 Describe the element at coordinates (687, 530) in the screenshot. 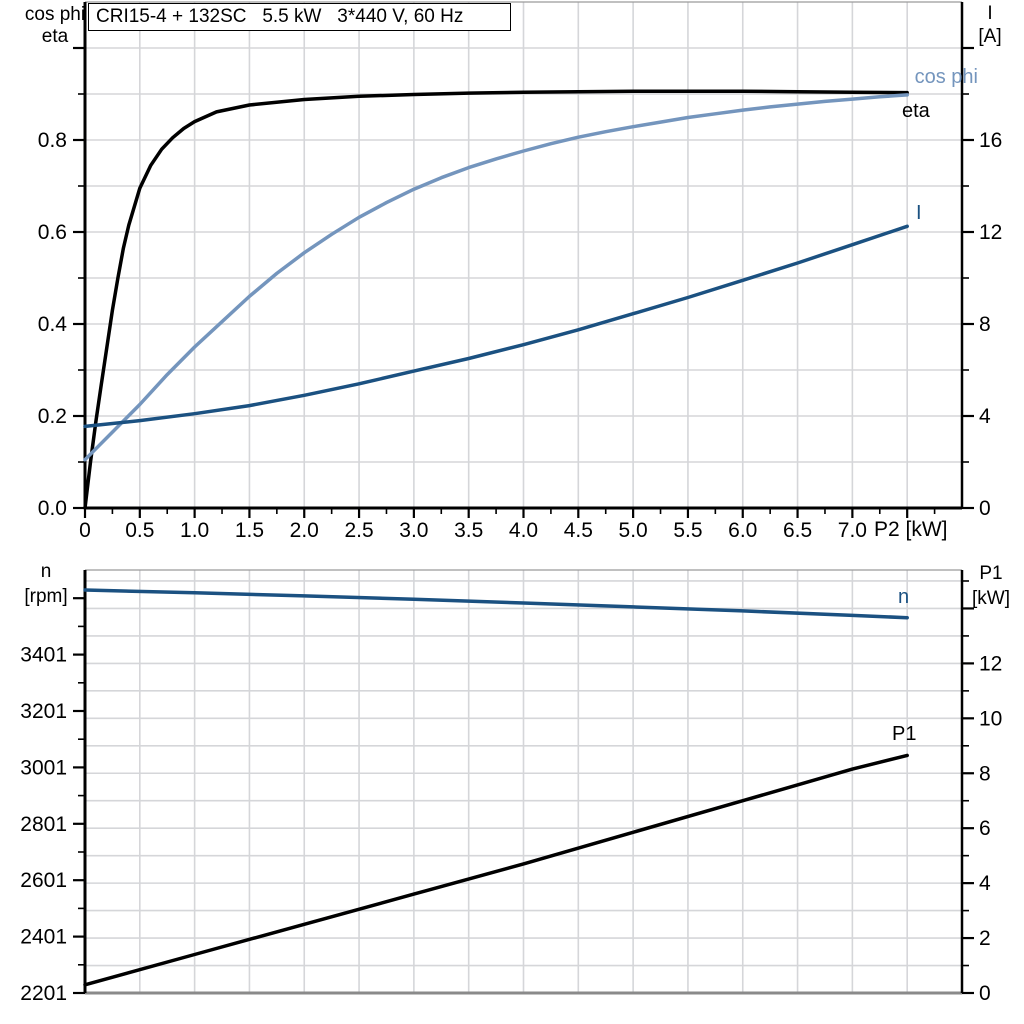

I see `x-axis-tick-label: 5.5` at that location.